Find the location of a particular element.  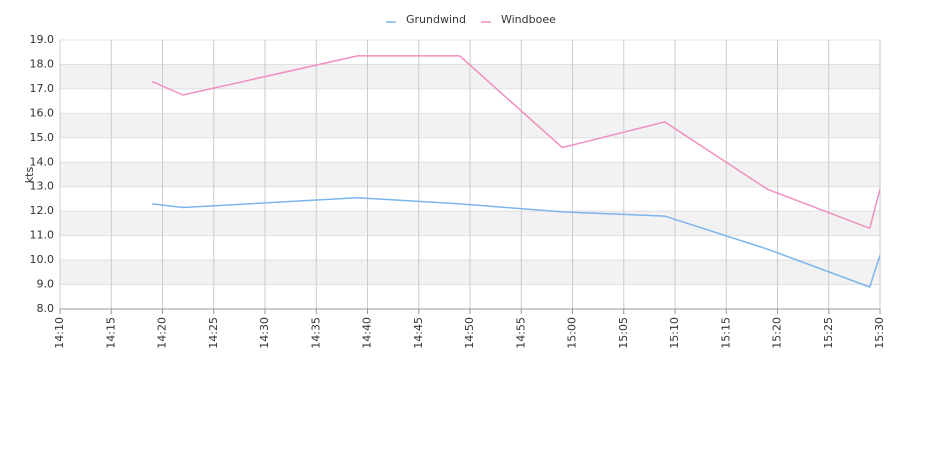

x-tick-label: 14:25 is located at coordinates (213, 333).